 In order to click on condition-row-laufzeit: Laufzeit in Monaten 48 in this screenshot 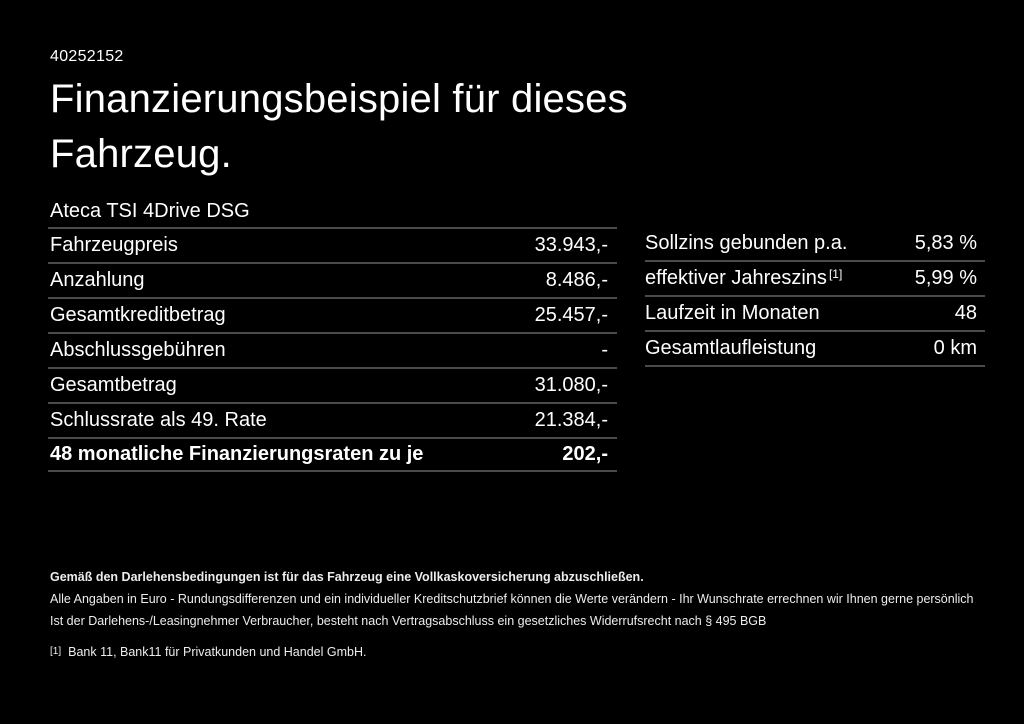, I will do `click(815, 314)`.